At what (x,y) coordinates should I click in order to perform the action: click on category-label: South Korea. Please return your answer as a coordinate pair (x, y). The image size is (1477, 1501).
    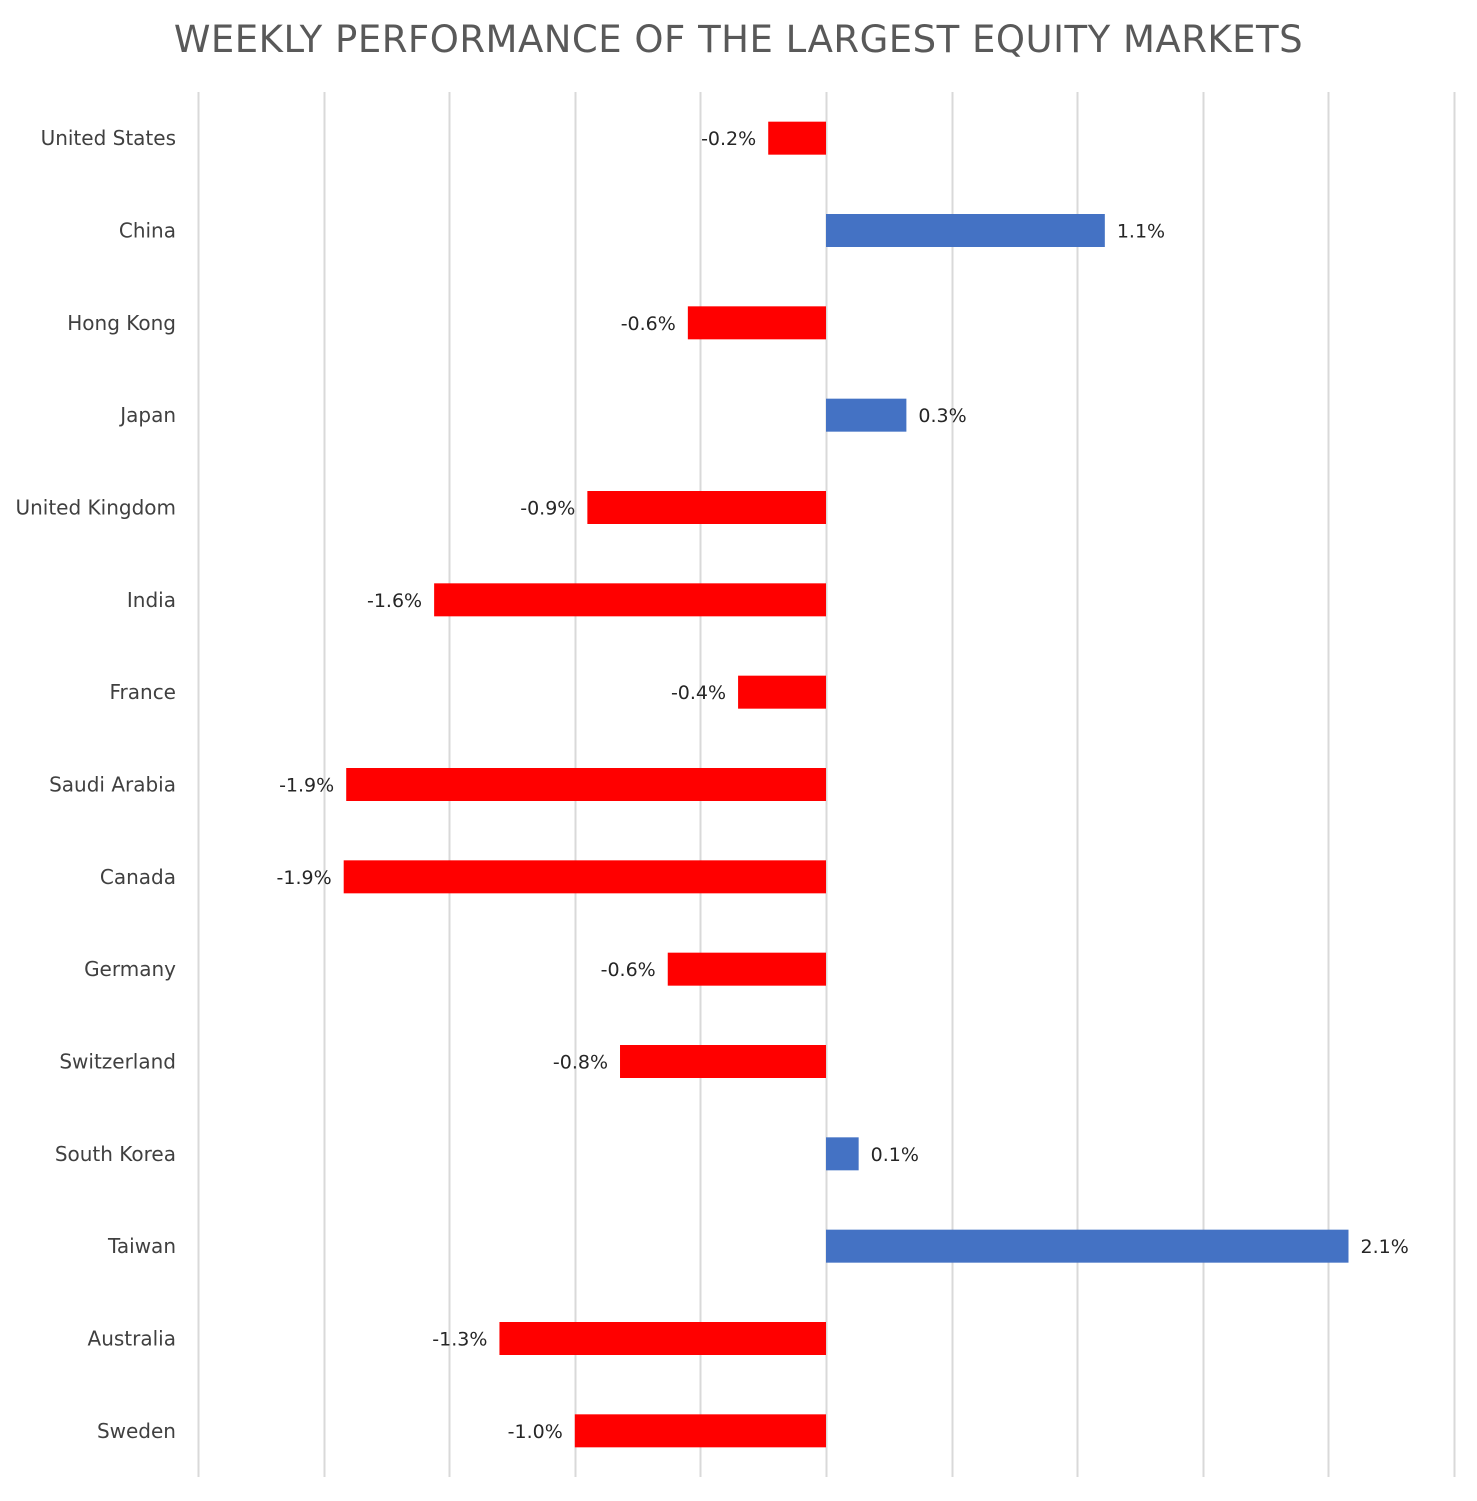
    Looking at the image, I should click on (115, 1154).